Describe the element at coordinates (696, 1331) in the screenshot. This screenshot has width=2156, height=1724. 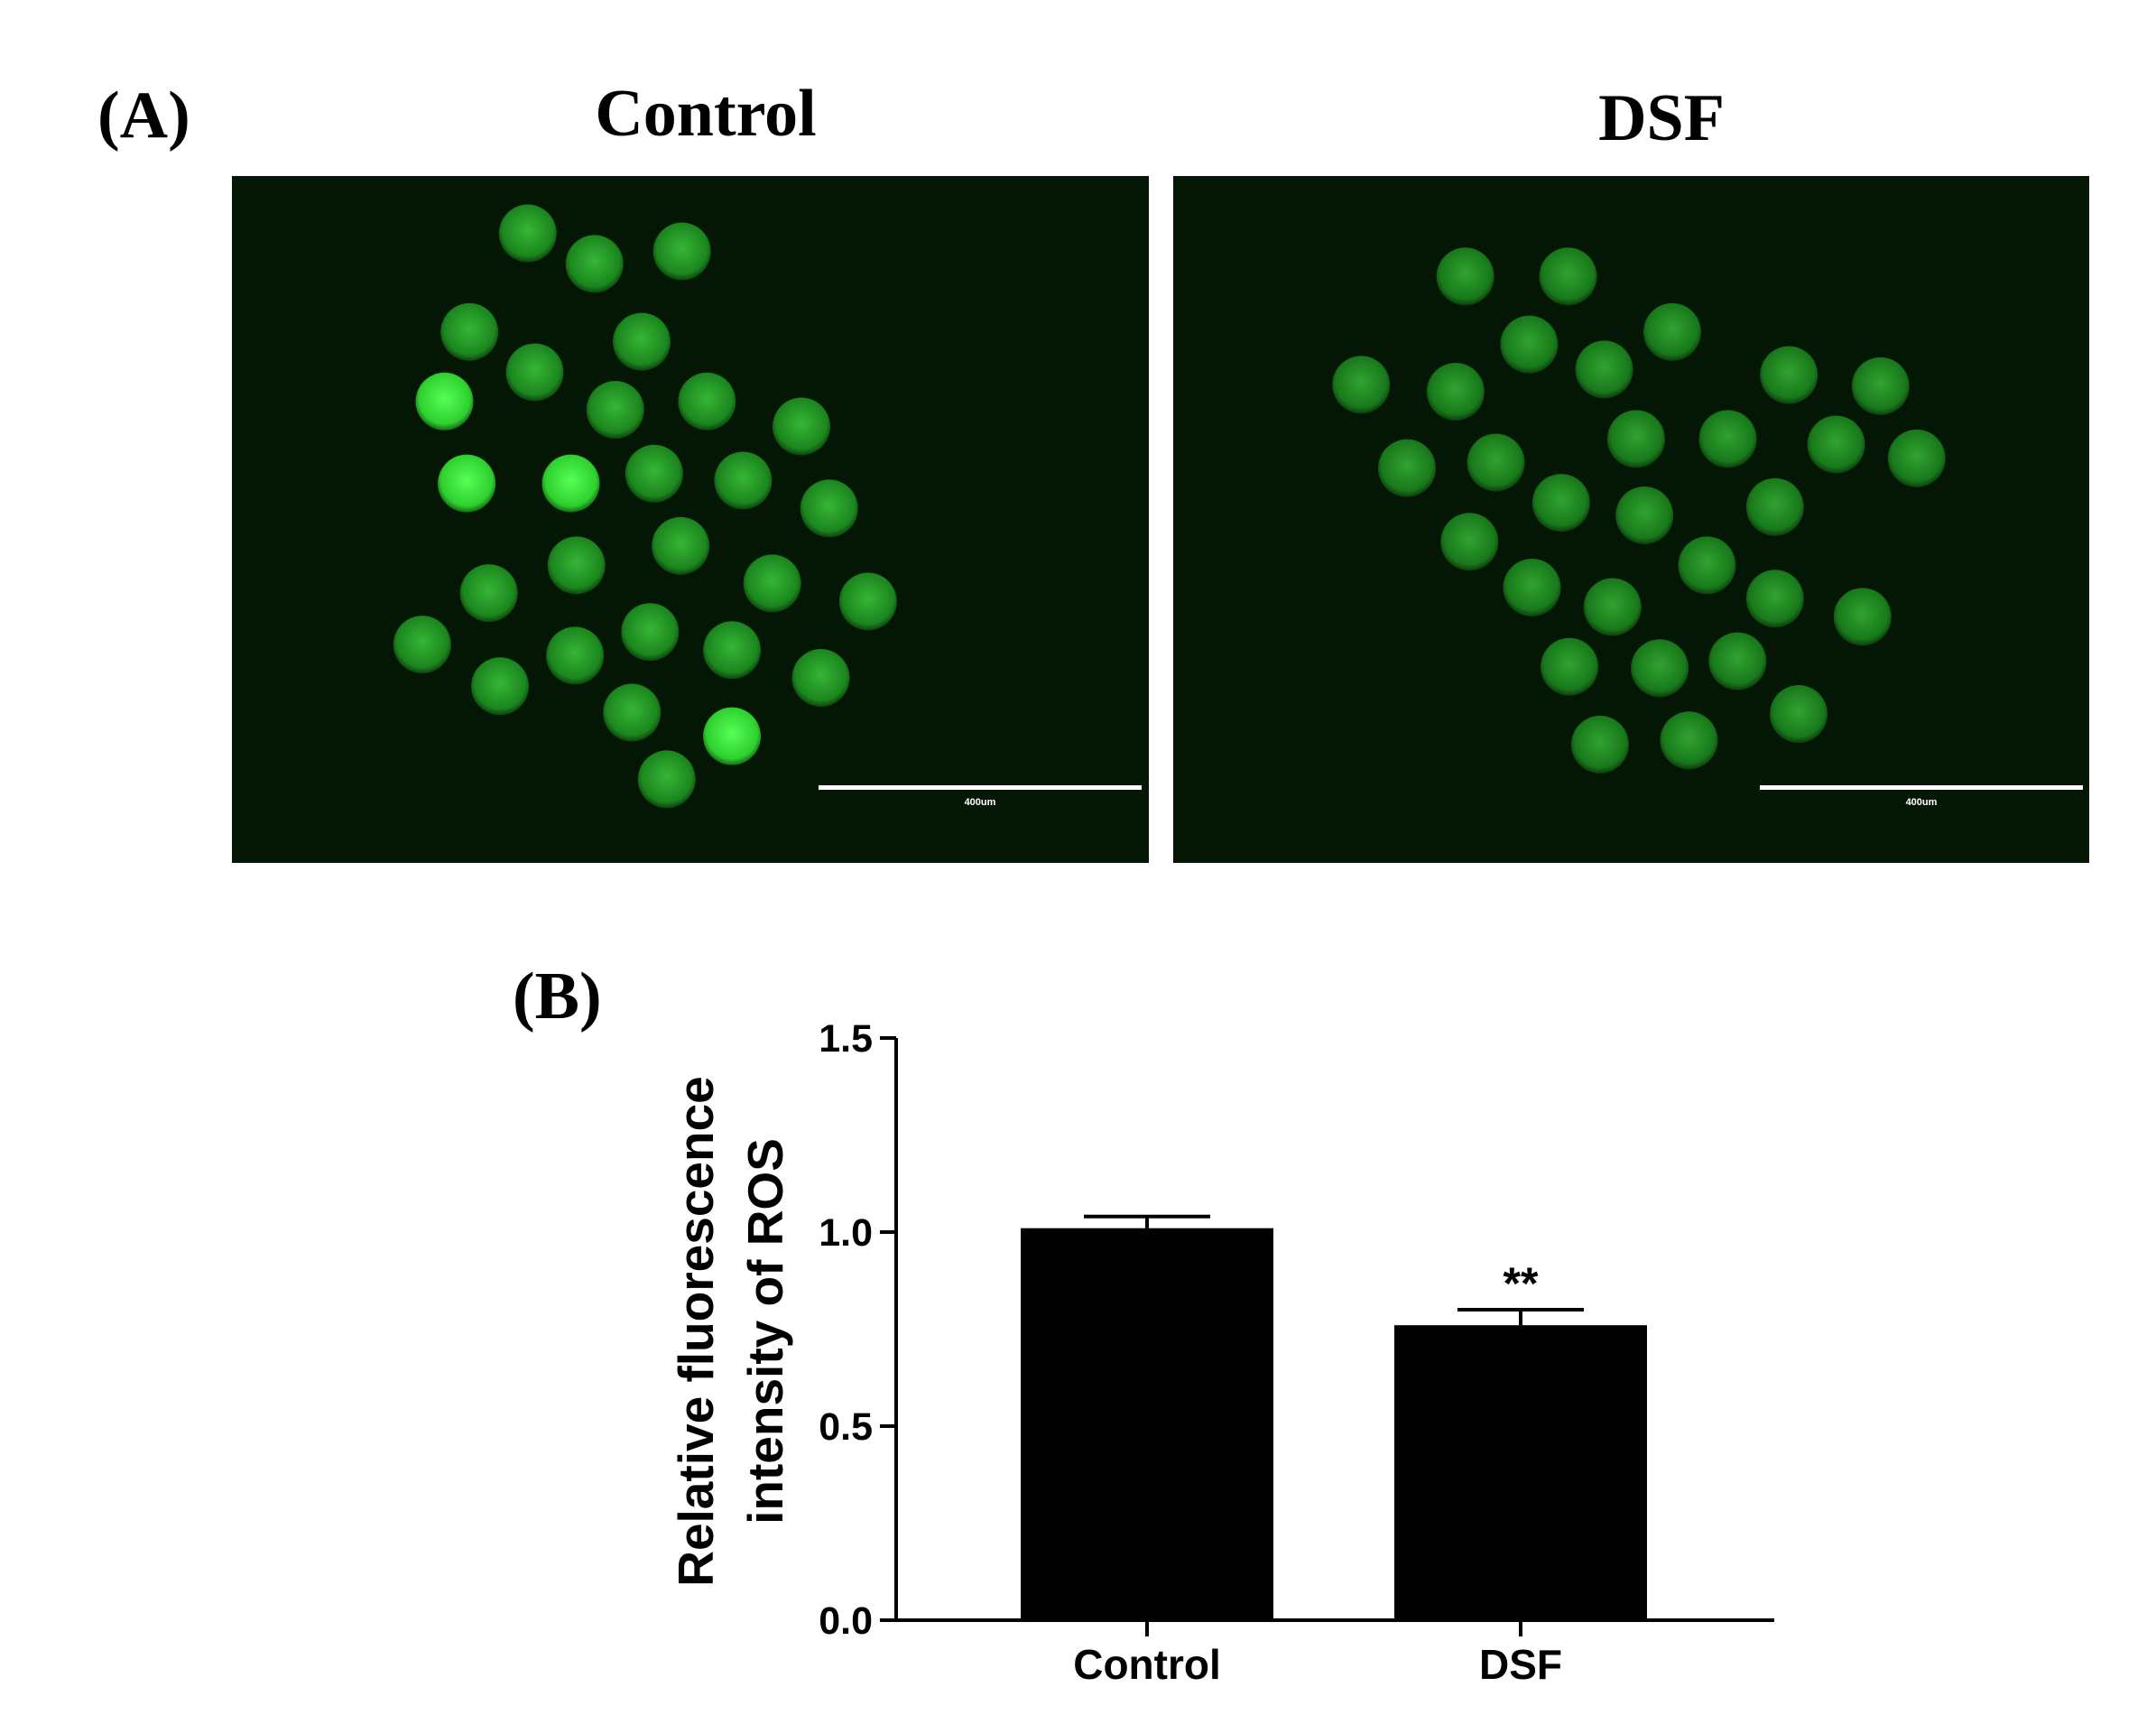
I see `y-axis-label: Relative fluorescence` at that location.